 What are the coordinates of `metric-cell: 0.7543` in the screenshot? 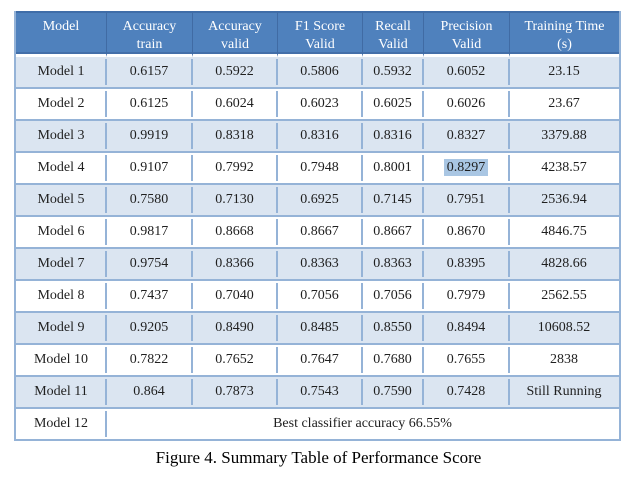 It's located at (319, 393).